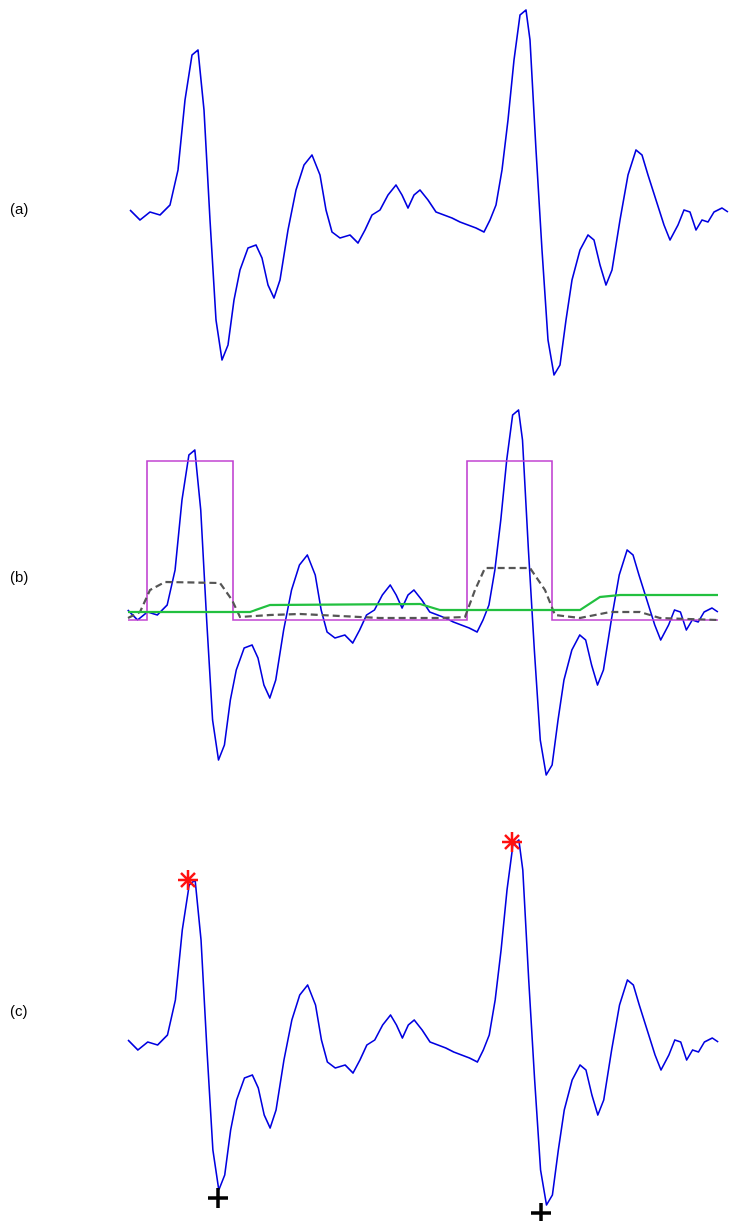 This screenshot has height=1223, width=729. I want to click on panel-label: (c), so click(19, 1011).